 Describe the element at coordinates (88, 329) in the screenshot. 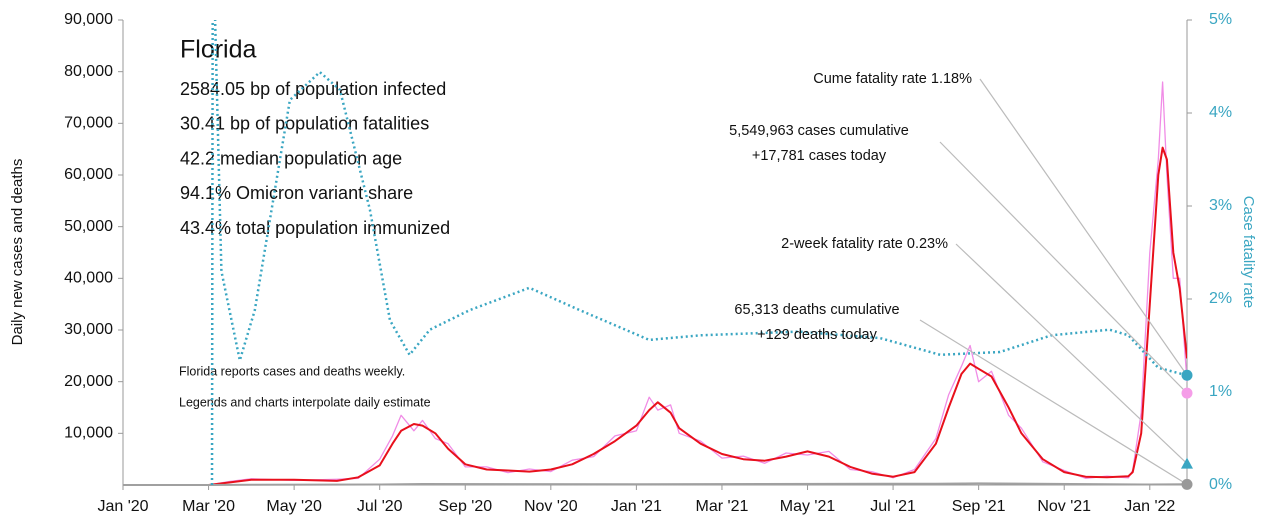

I see `y-tick-label: 30,000` at that location.